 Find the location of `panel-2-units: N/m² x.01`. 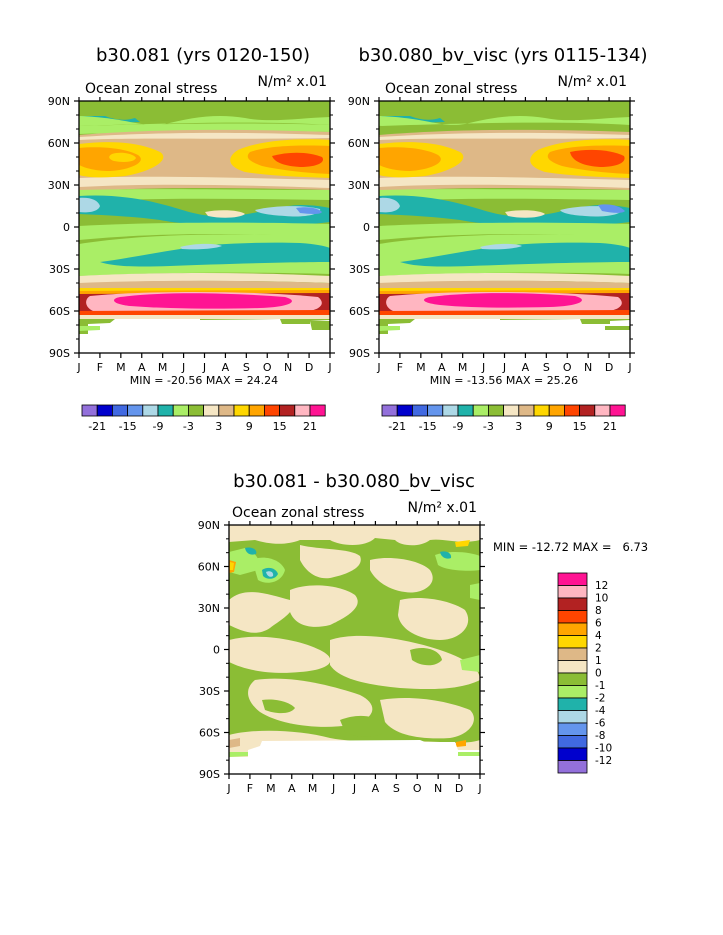

panel-2-units: N/m² x.01 is located at coordinates (592, 82).